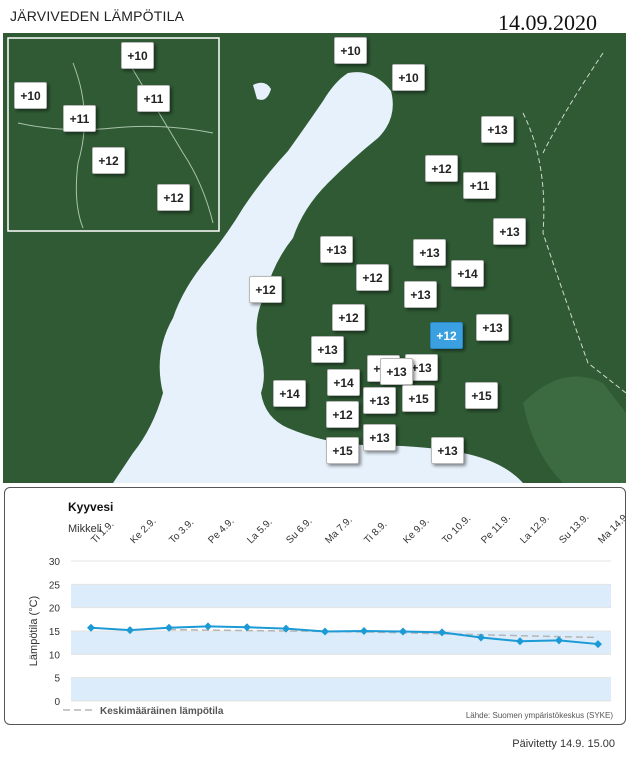  I want to click on average-line, so click(383, 633).